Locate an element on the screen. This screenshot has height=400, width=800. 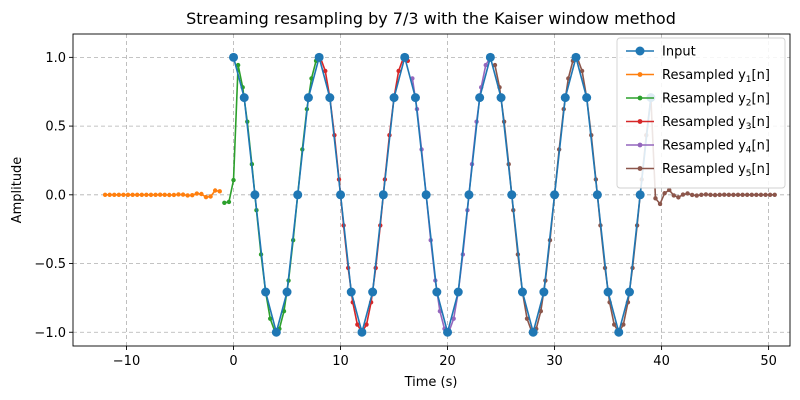
legend-label: Input is located at coordinates (679, 52).